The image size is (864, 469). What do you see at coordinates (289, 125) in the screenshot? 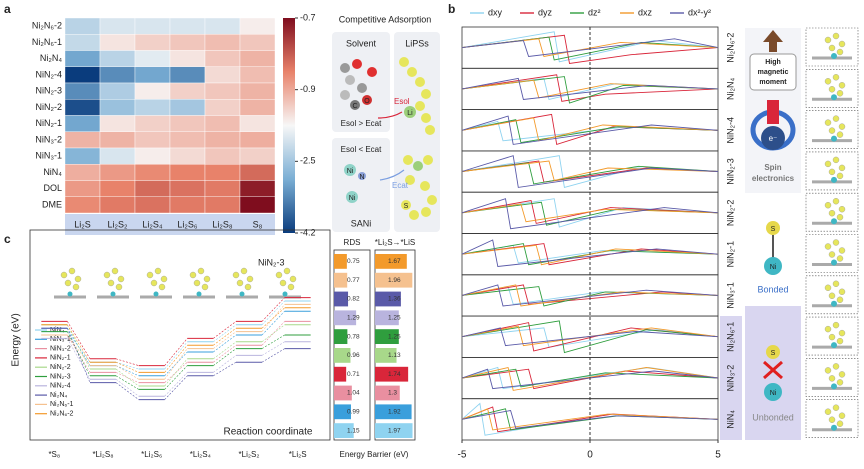
I see `colorbar` at bounding box center [289, 125].